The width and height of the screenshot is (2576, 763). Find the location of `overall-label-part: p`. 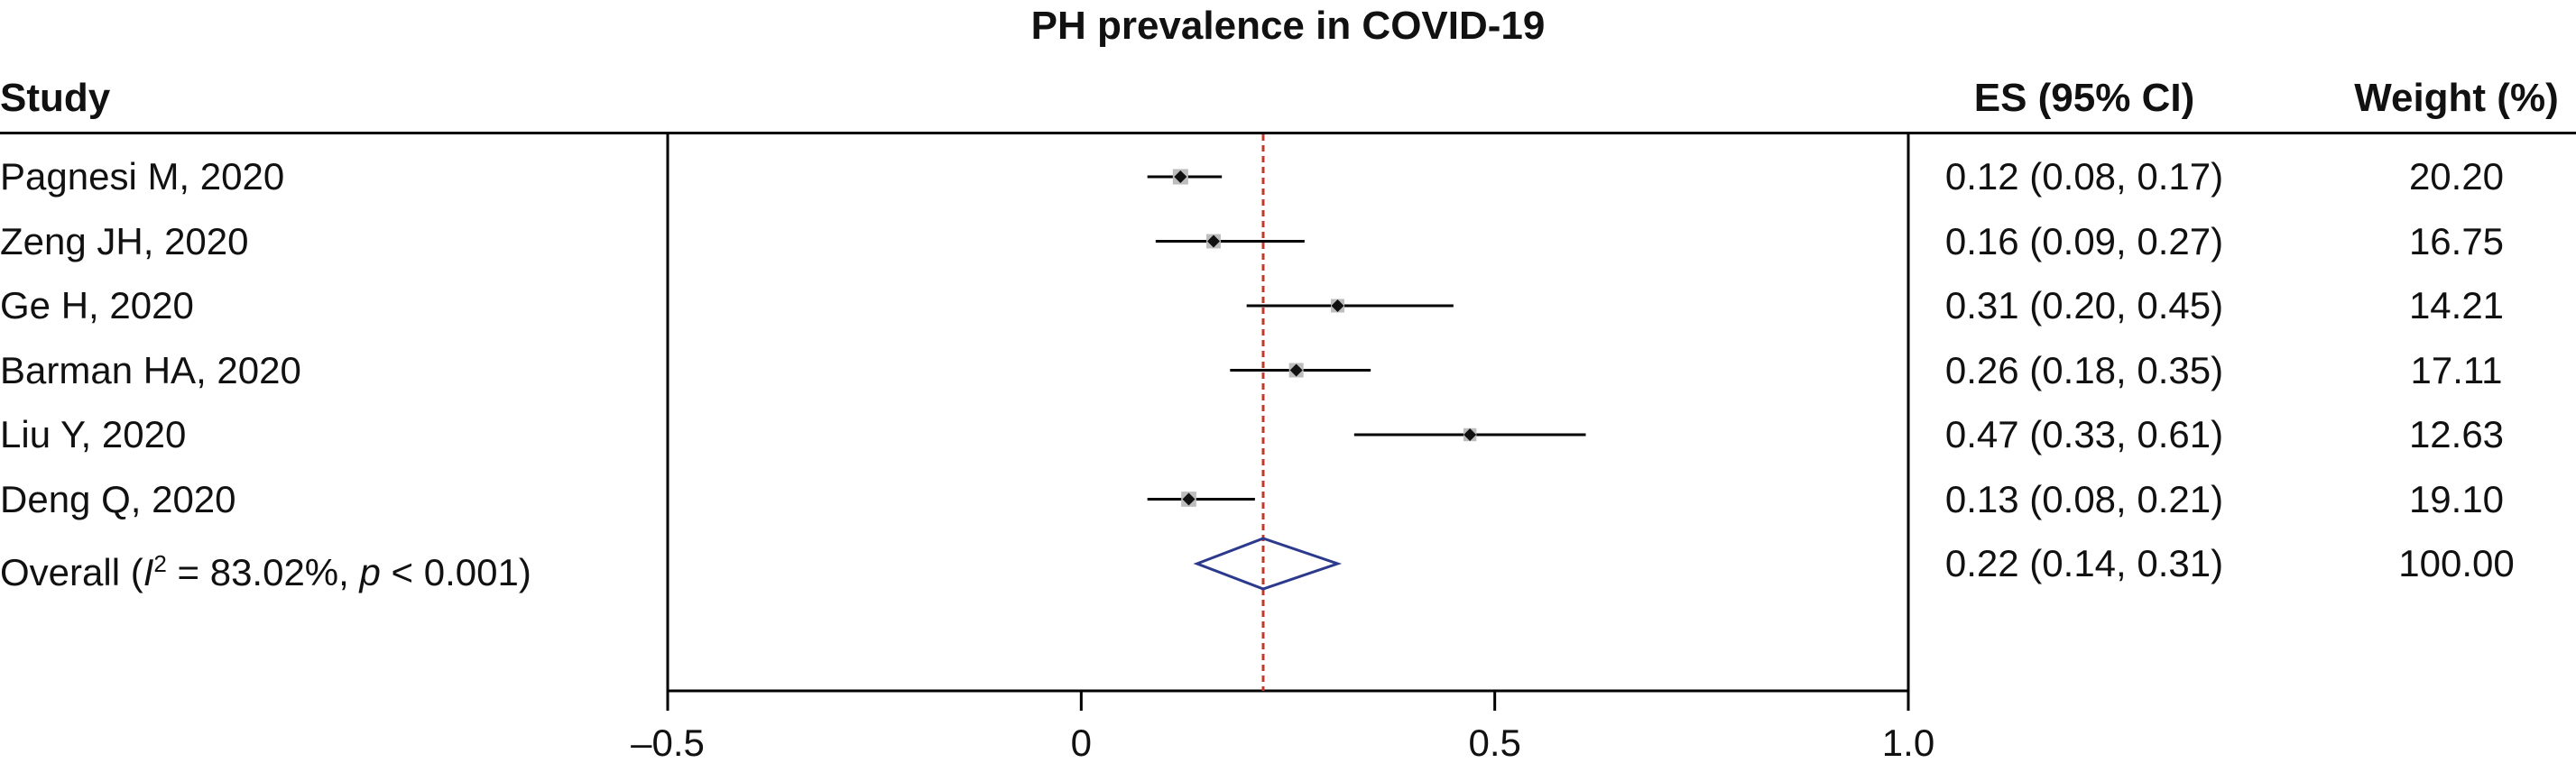

overall-label-part: p is located at coordinates (370, 572).